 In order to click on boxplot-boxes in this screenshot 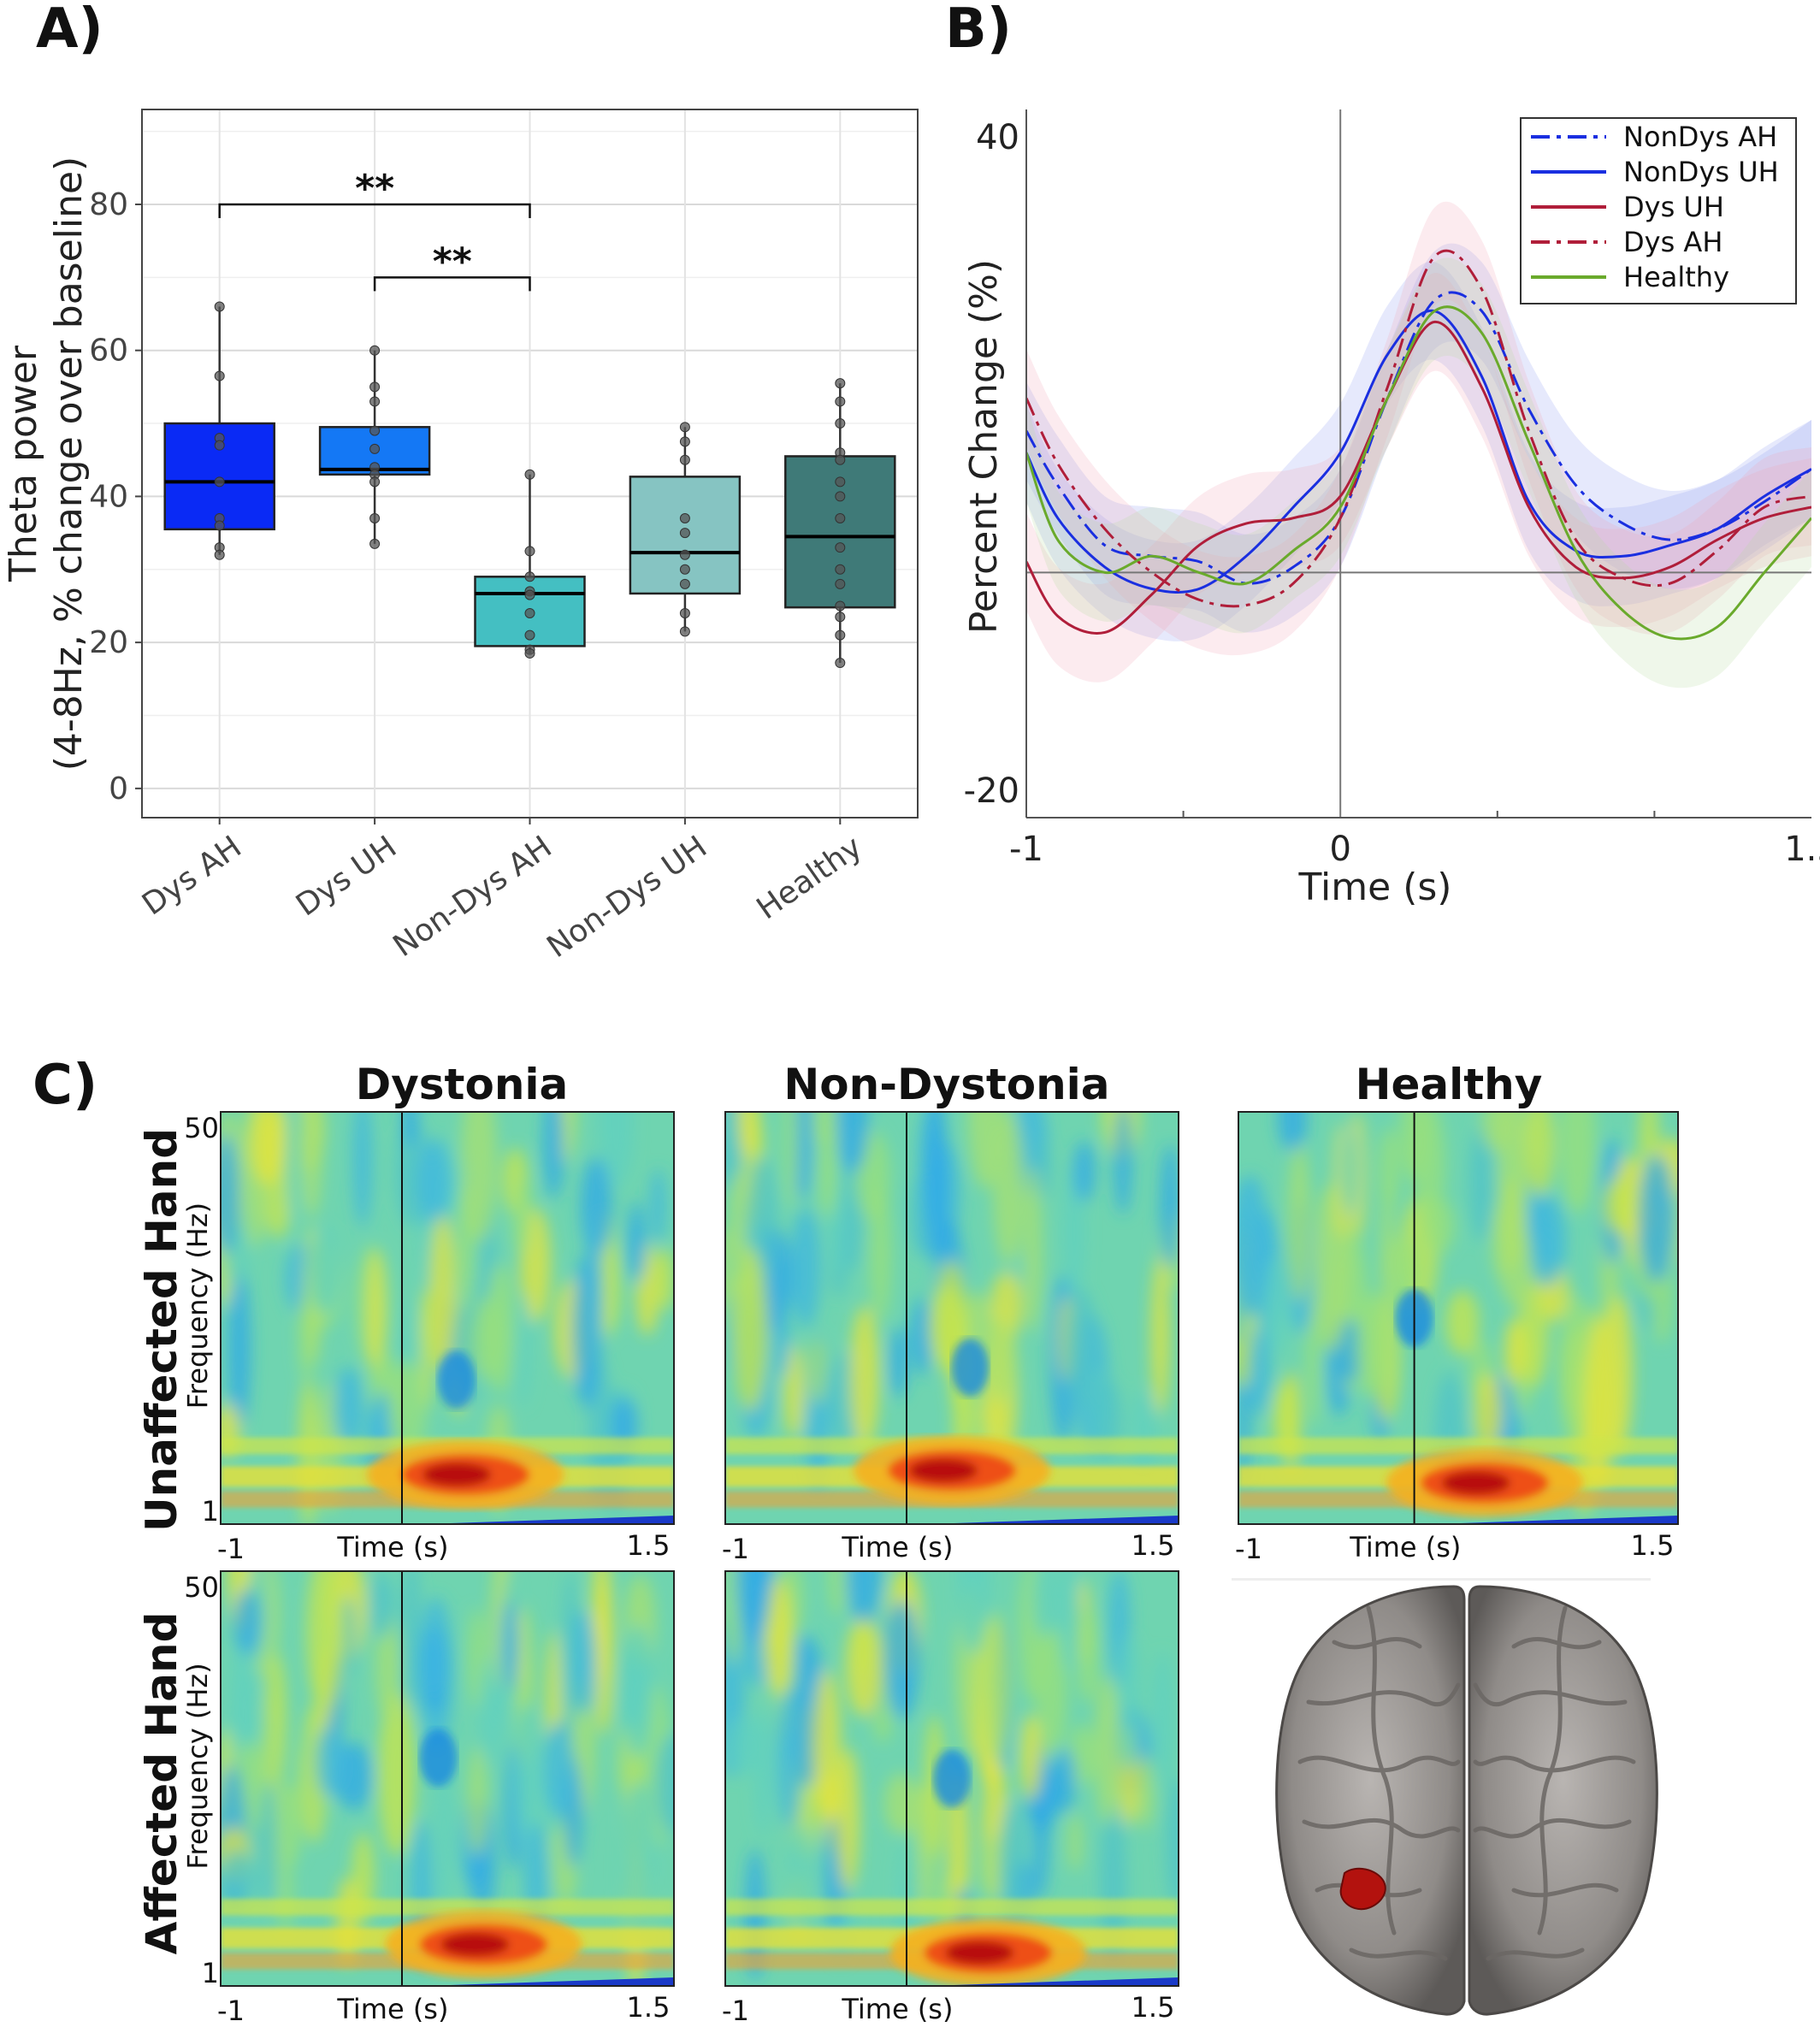, I will do `click(529, 485)`.